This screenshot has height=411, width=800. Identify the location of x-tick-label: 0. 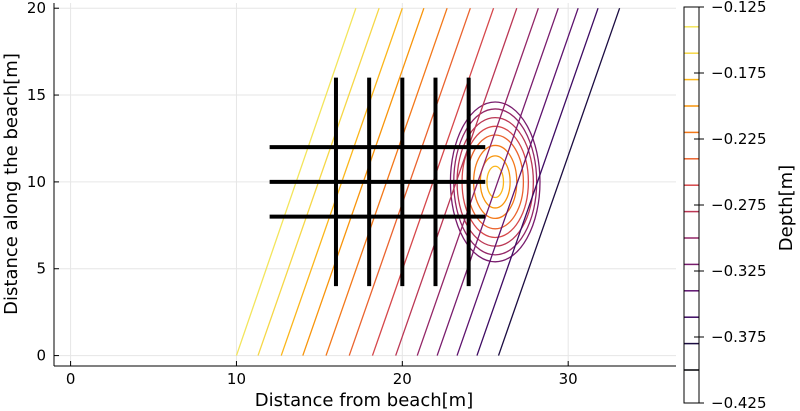
(71, 379).